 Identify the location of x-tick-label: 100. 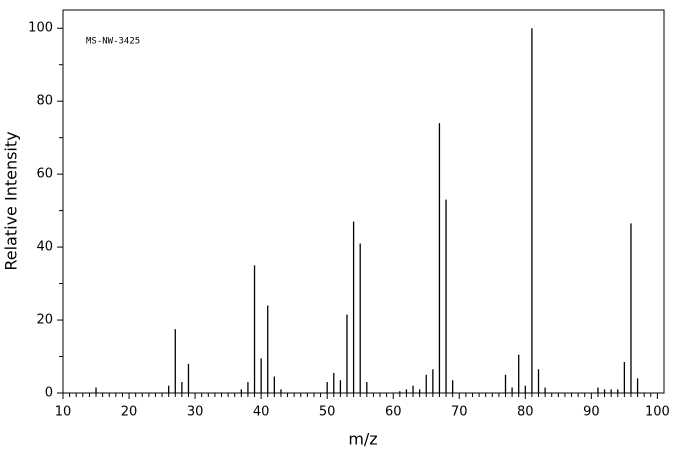
(657, 412).